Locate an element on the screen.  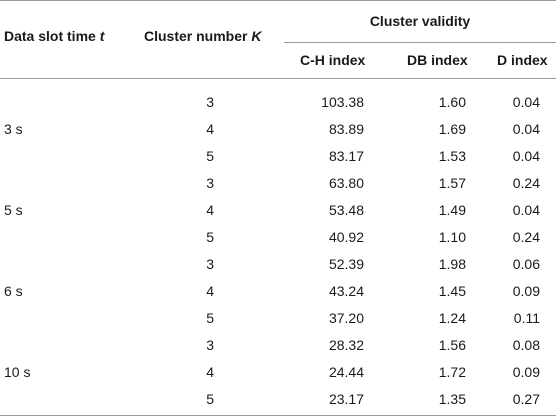
db-index-cell: 1.49 is located at coordinates (452, 210).